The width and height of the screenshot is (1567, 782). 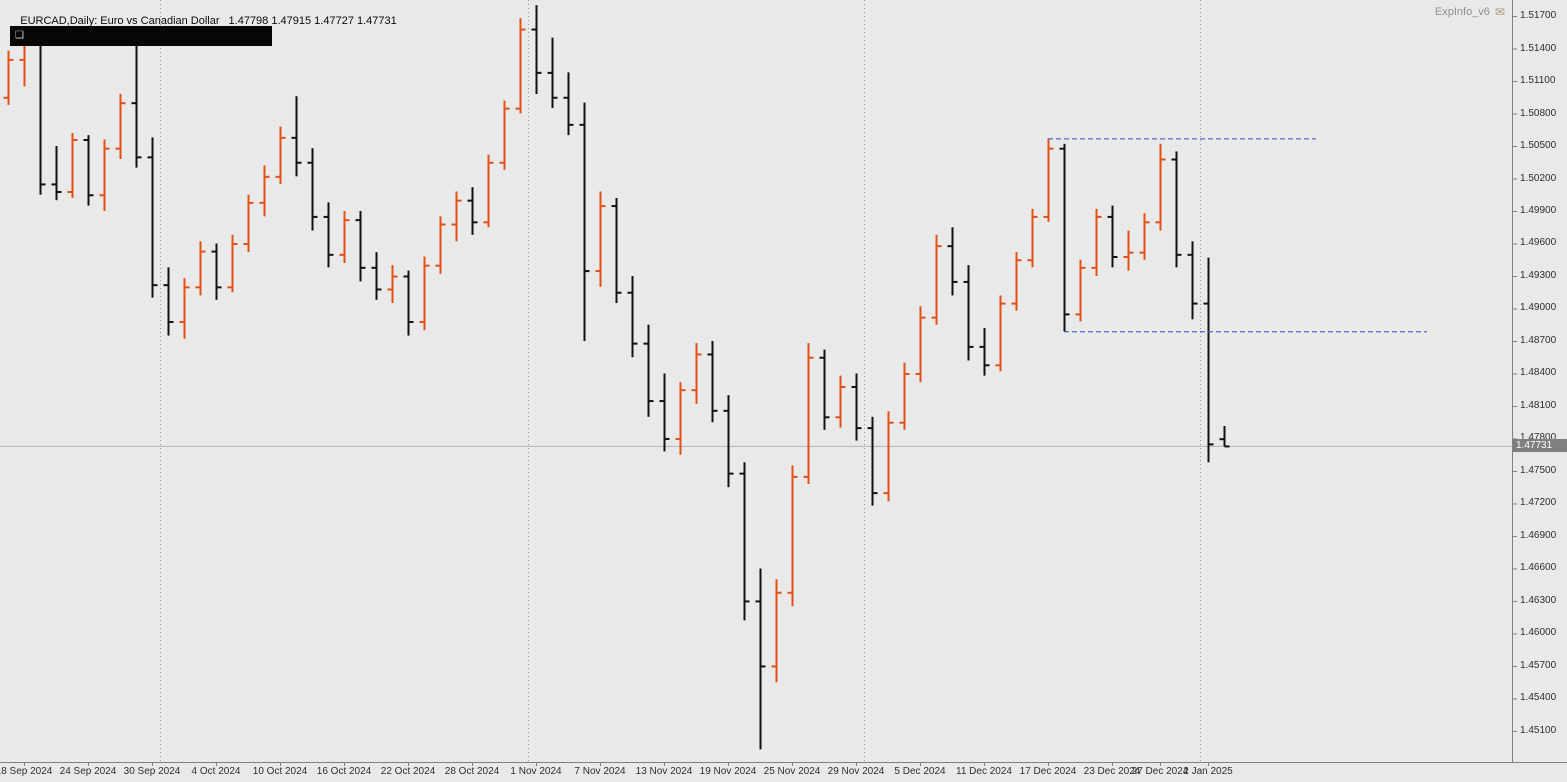 What do you see at coordinates (472, 771) in the screenshot?
I see `date-tick-label: 28 Oct 2024` at bounding box center [472, 771].